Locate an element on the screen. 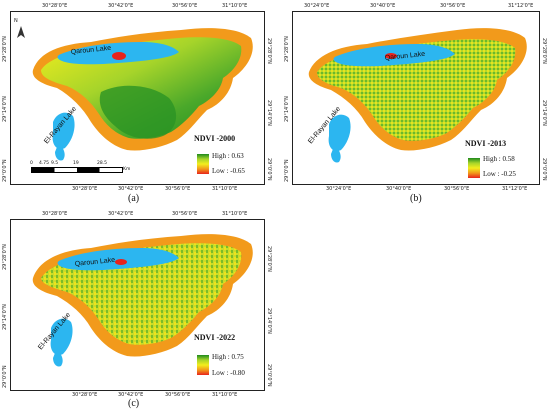 The image size is (550, 411). bottom-coord: 30°24'0"E is located at coordinates (339, 189).